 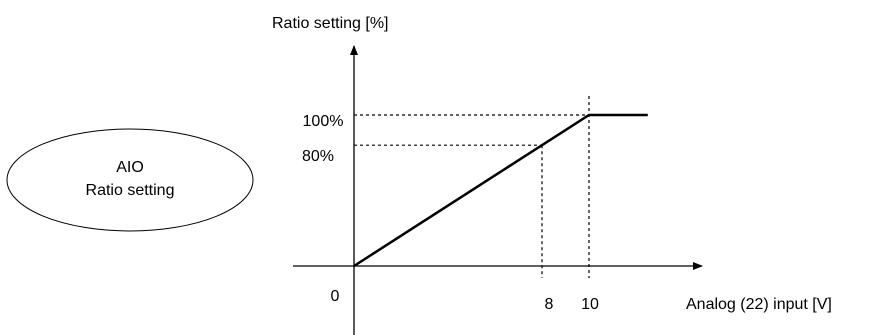 I want to click on reference-lines, so click(x=472, y=187).